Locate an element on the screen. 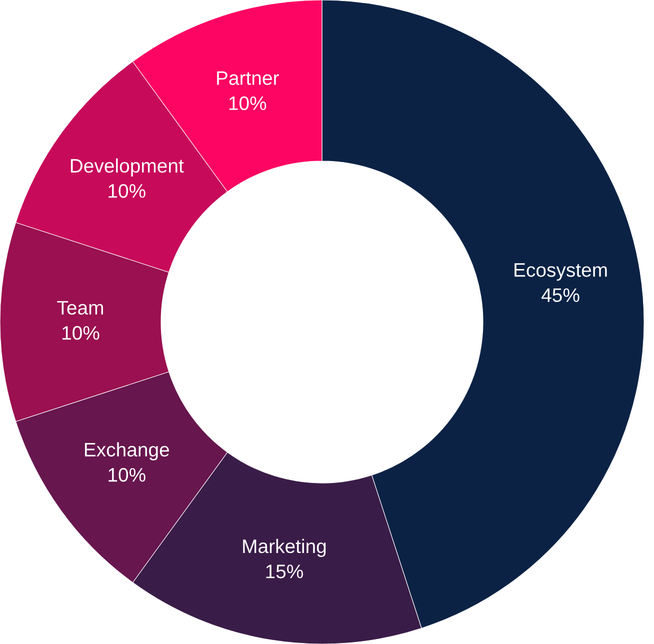 This screenshot has width=654, height=644. slice-label: Marketing is located at coordinates (284, 548).